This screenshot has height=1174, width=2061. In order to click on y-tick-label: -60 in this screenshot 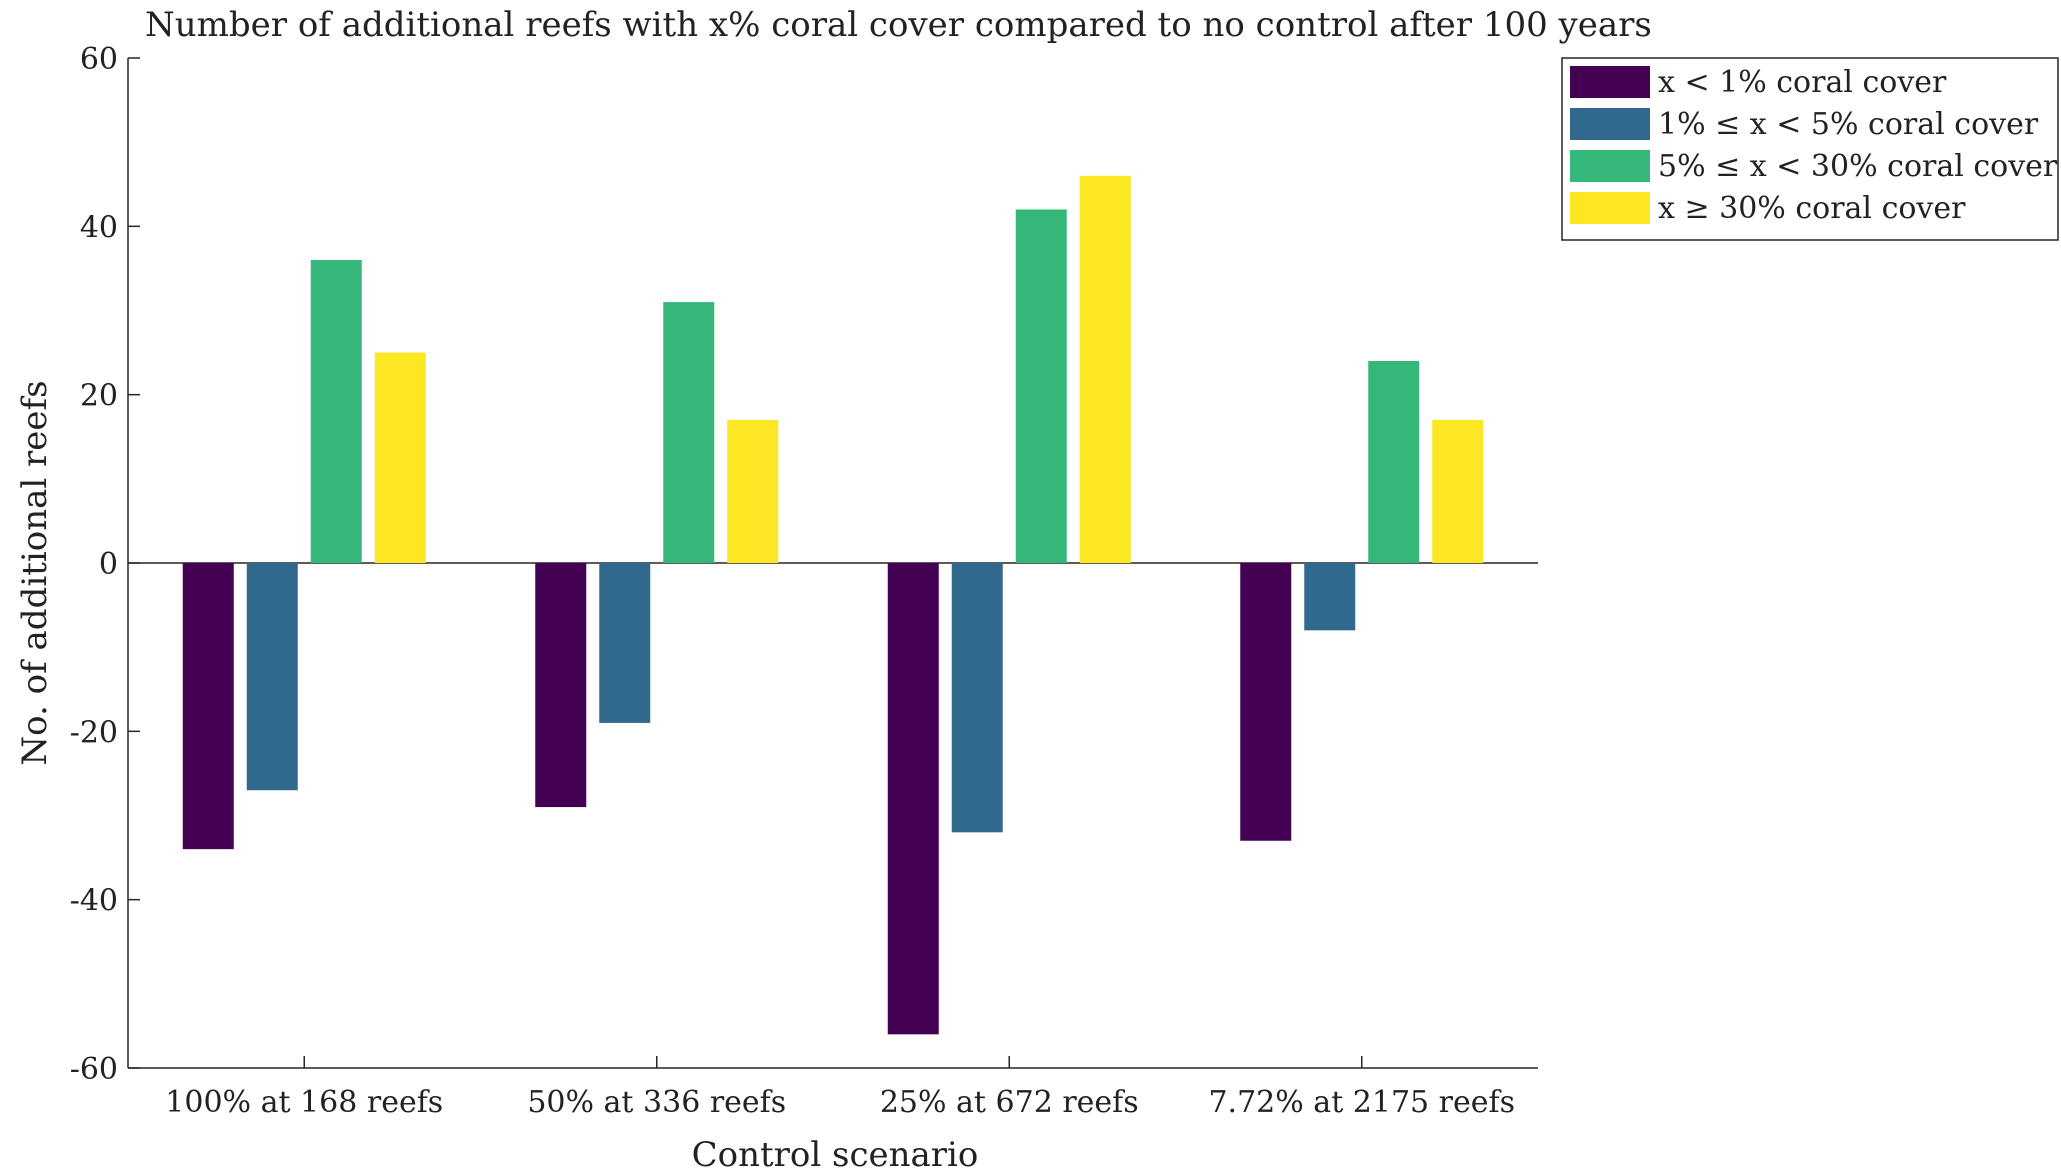, I will do `click(94, 1069)`.